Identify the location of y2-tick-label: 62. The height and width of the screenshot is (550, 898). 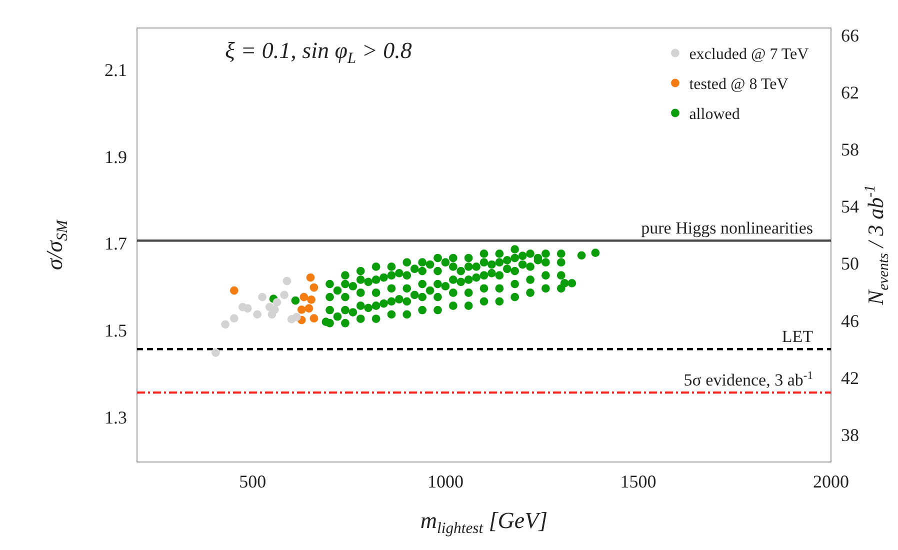
(850, 92).